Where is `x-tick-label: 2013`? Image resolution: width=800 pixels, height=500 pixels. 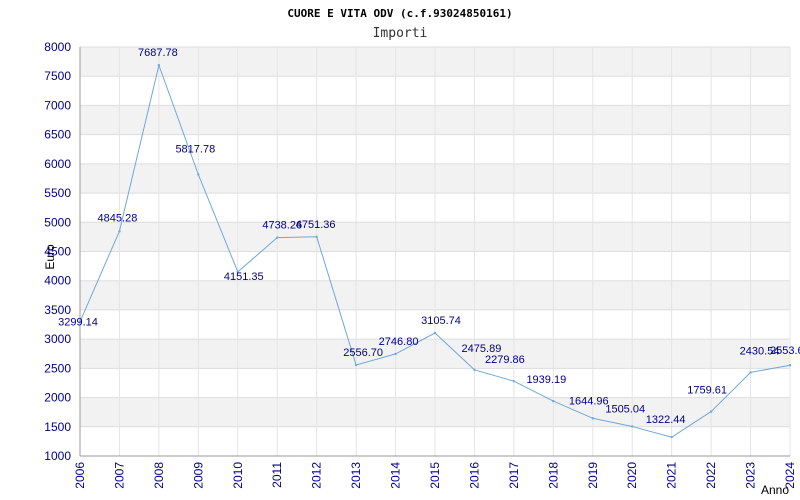 x-tick-label: 2013 is located at coordinates (356, 475).